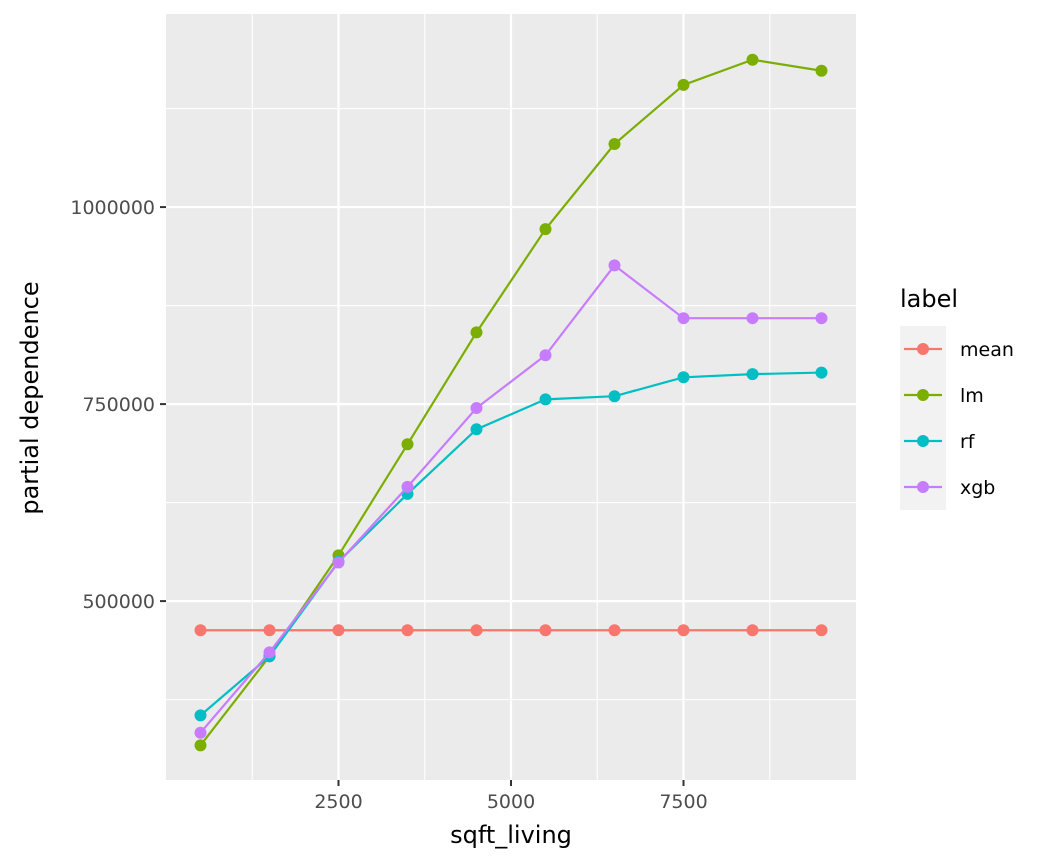 This screenshot has height=864, width=1056. I want to click on legend: label mean lm rf xgb, so click(957, 397).